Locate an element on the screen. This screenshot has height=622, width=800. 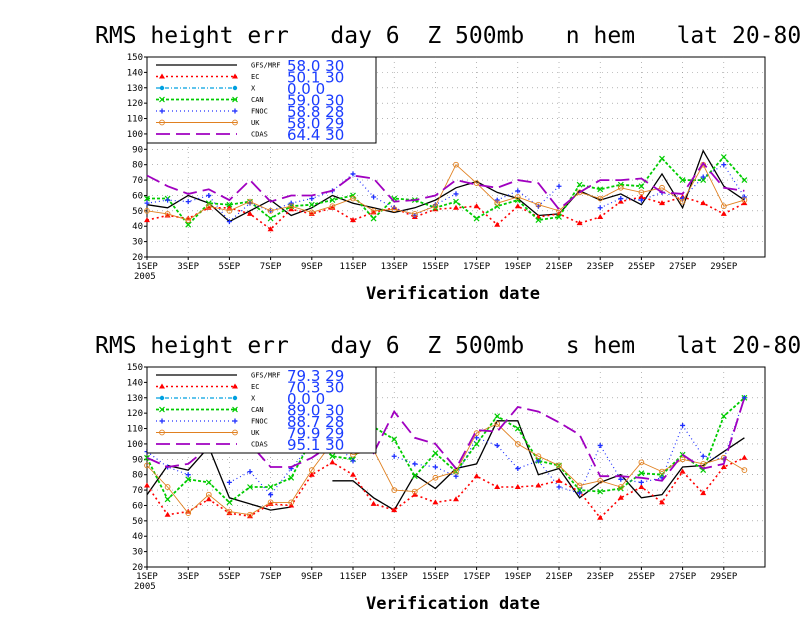
x-tick-label: 7SEP is located at coordinates (271, 577).